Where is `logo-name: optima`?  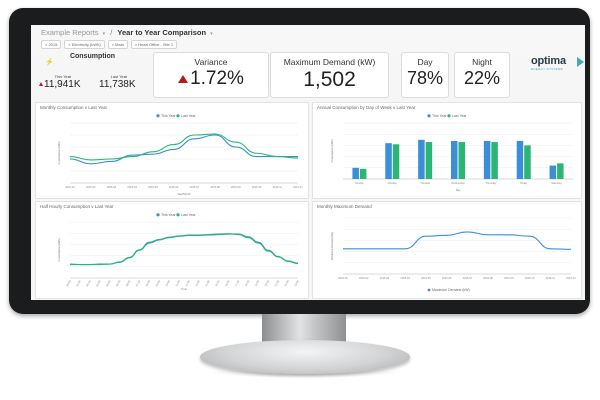
logo-name: optima is located at coordinates (548, 61).